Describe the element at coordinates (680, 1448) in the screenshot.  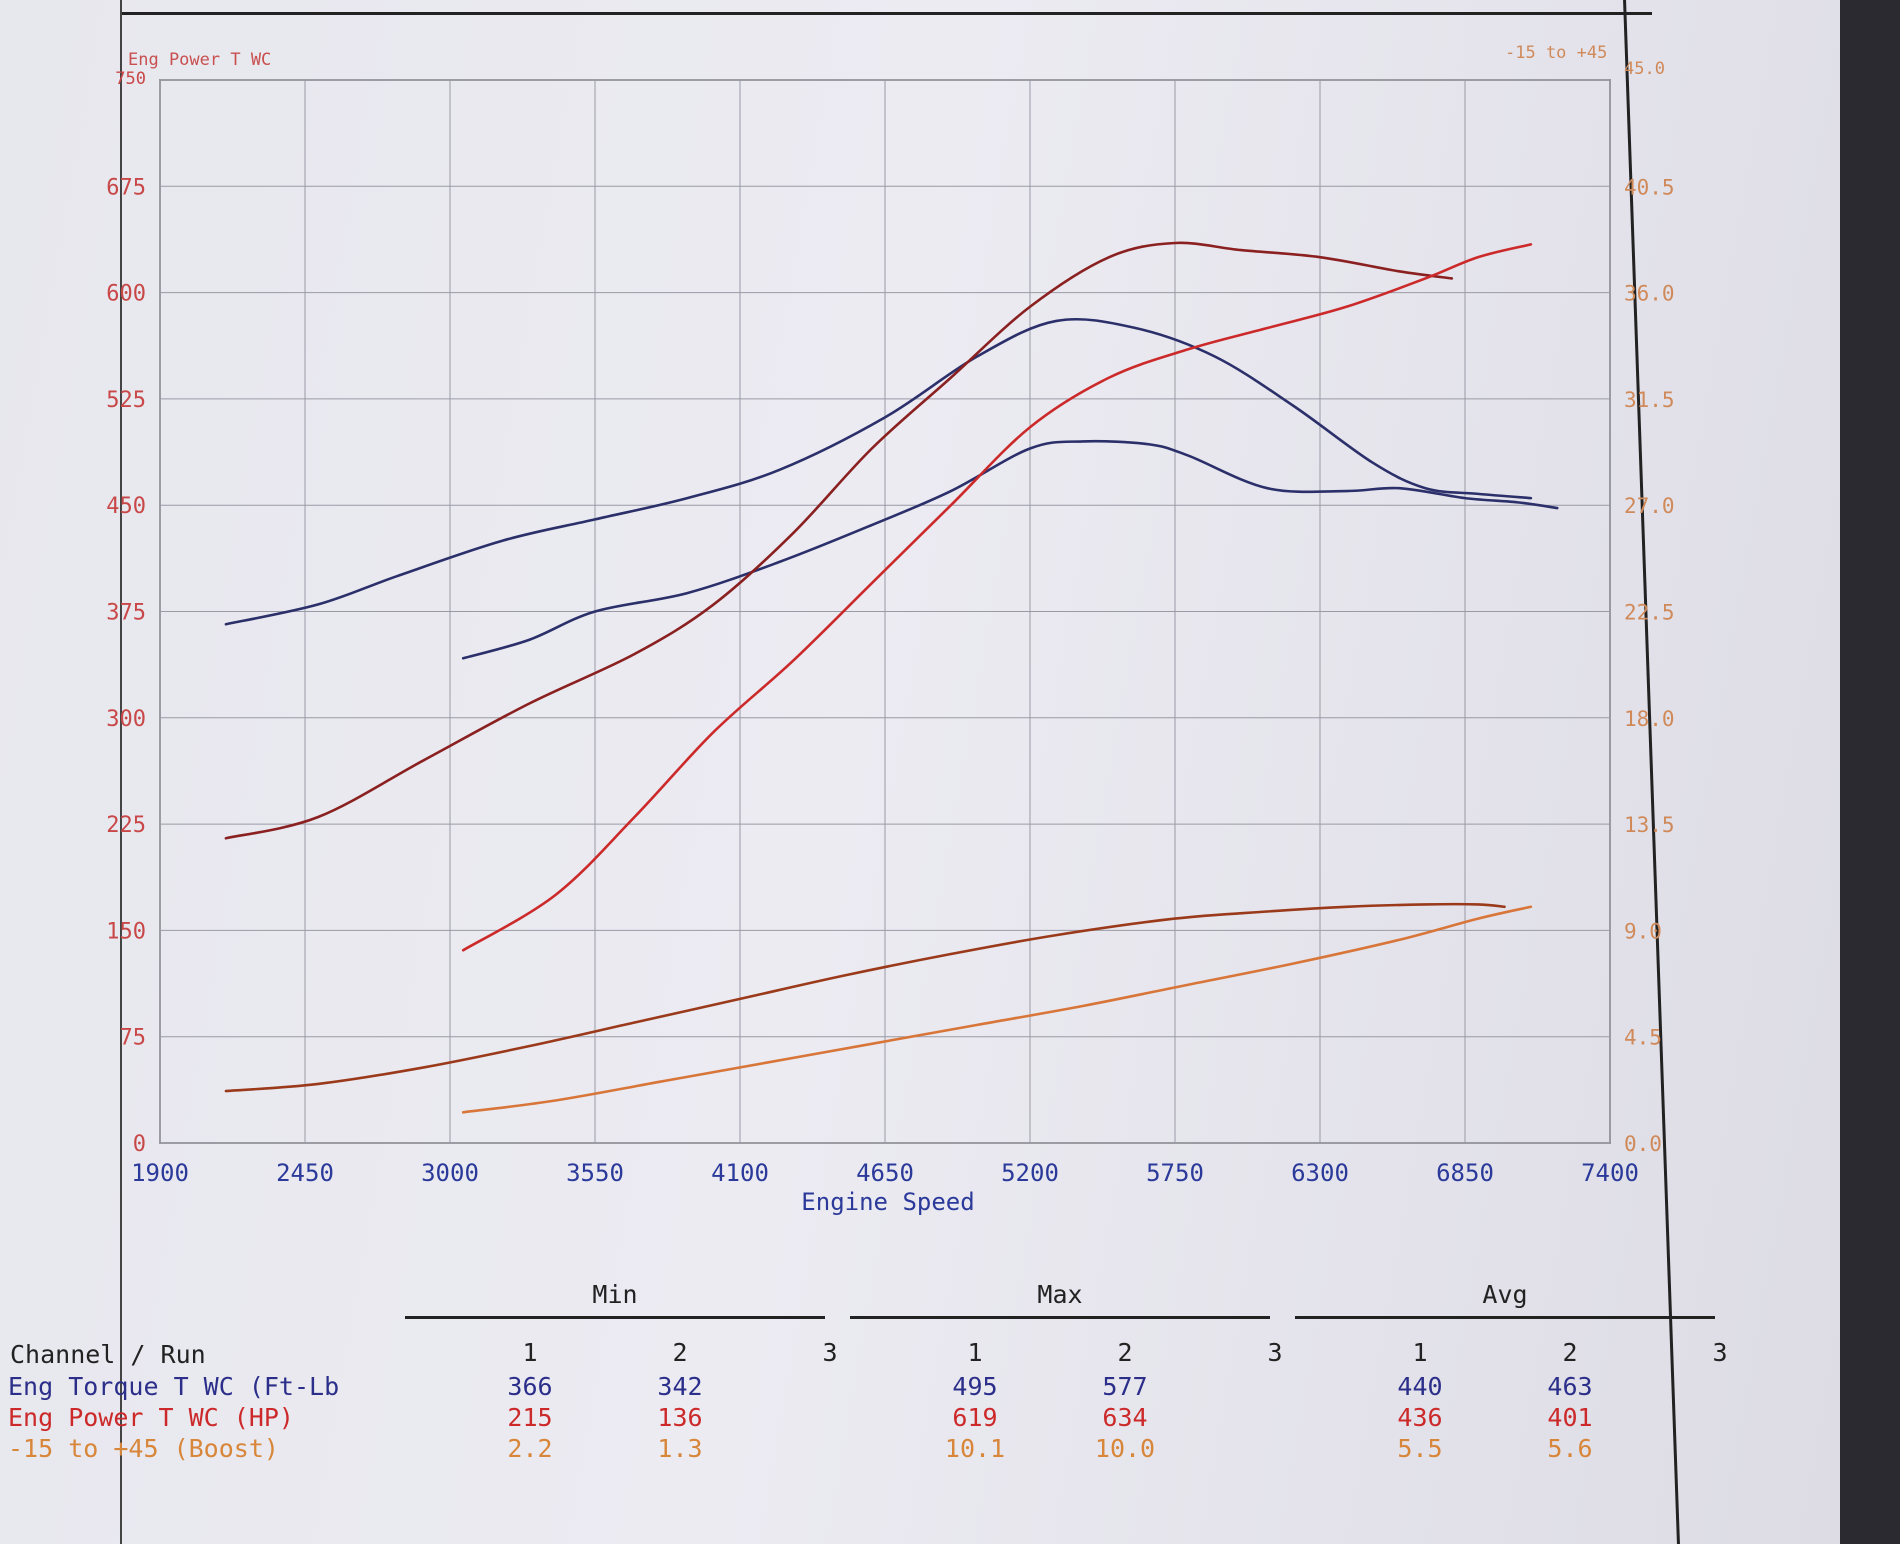
I see `stat-value: 1.3` at that location.